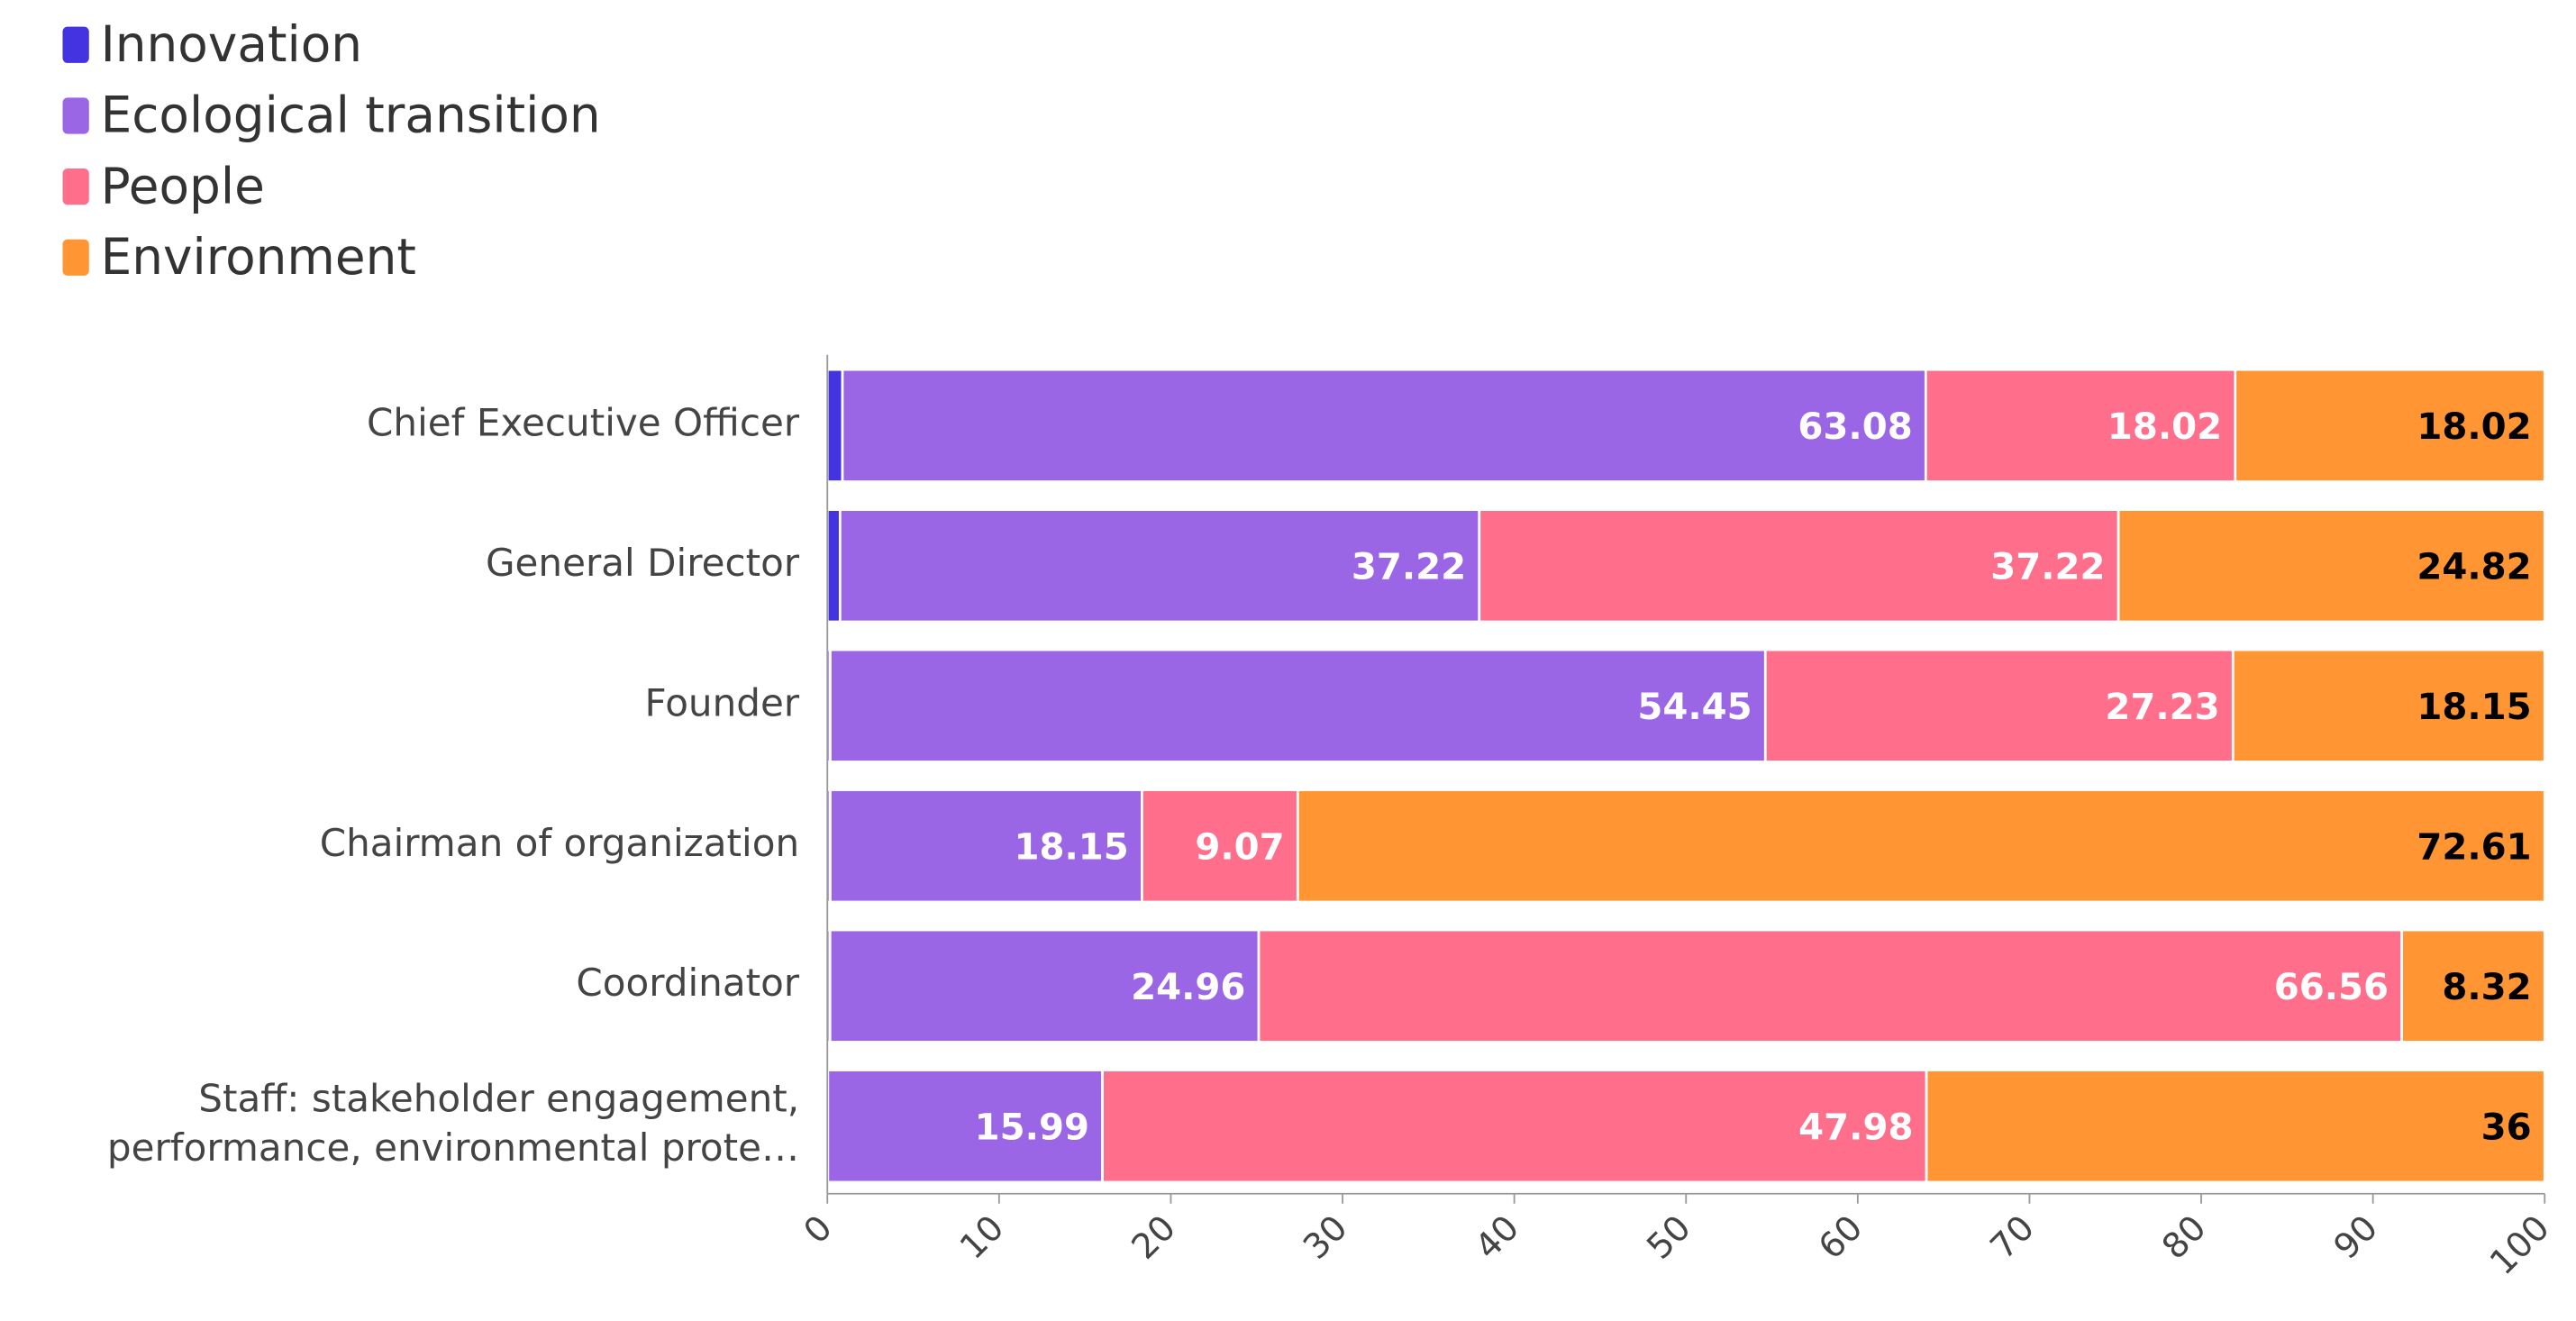 This screenshot has width=2576, height=1321. Describe the element at coordinates (1841, 1237) in the screenshot. I see `x-tick-label: 60` at that location.